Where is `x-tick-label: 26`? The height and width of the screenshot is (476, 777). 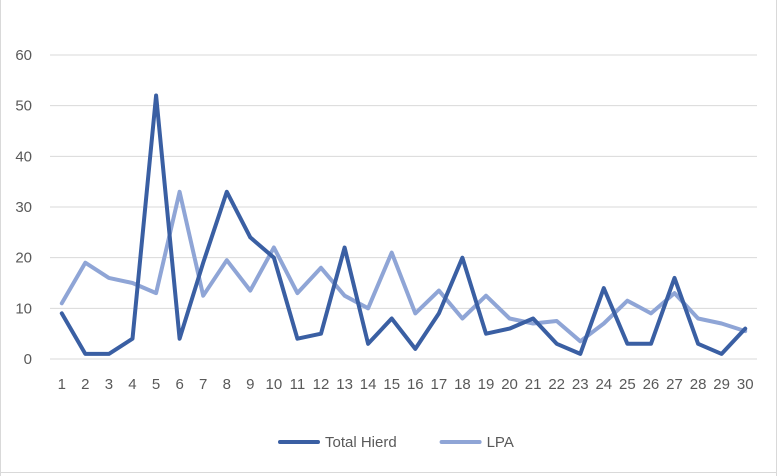
x-tick-label: 26 is located at coordinates (651, 384).